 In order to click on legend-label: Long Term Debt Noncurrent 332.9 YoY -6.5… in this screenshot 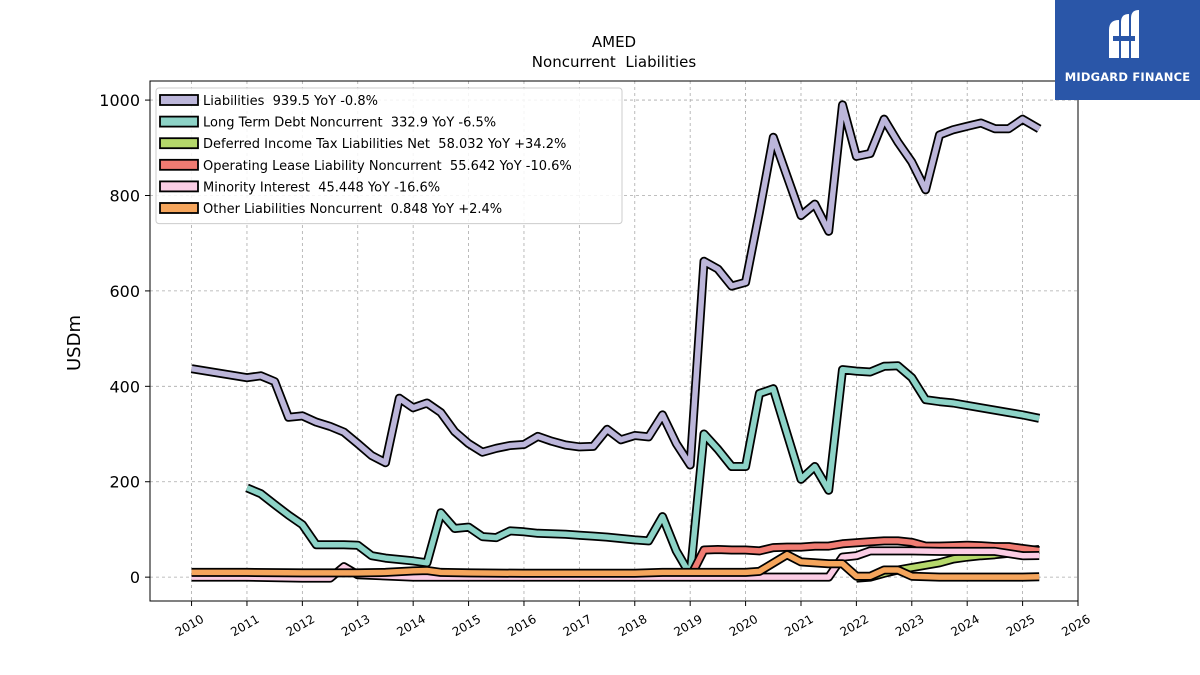, I will do `click(349, 123)`.